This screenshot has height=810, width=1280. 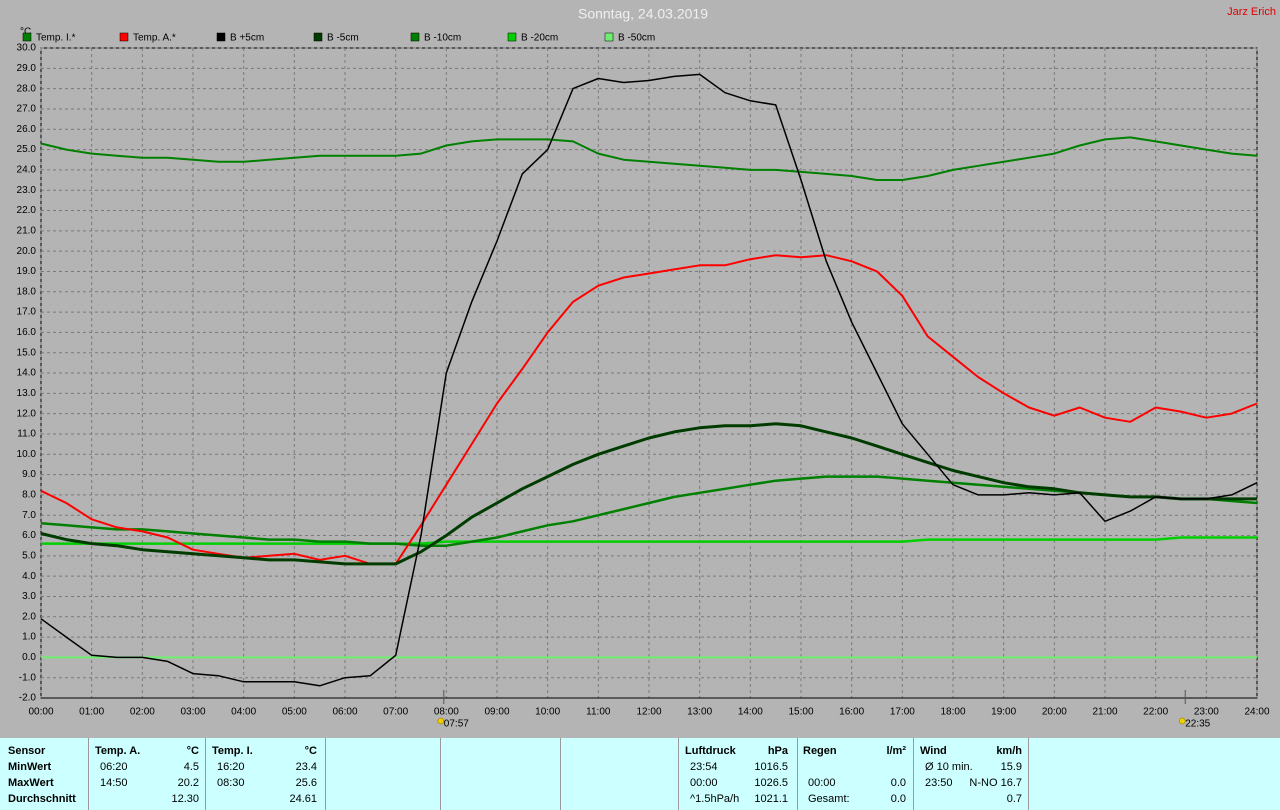 What do you see at coordinates (442, 38) in the screenshot?
I see `legend-label: B -10cm` at bounding box center [442, 38].